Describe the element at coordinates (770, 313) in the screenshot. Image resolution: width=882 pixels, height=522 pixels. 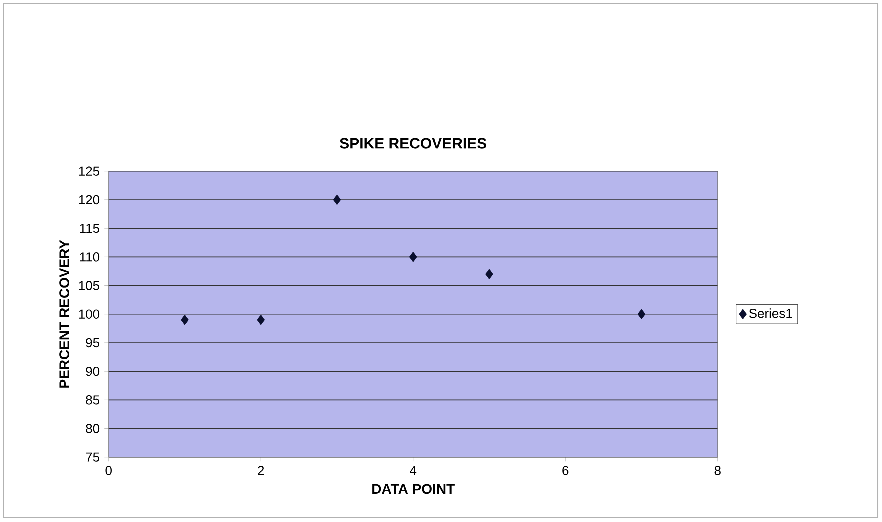
I see `legend-label: Series1` at that location.